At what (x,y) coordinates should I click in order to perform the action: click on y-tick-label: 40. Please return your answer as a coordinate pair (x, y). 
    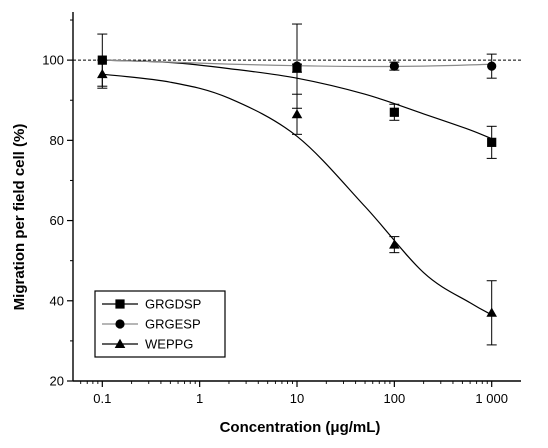
    Looking at the image, I should click on (57, 300).